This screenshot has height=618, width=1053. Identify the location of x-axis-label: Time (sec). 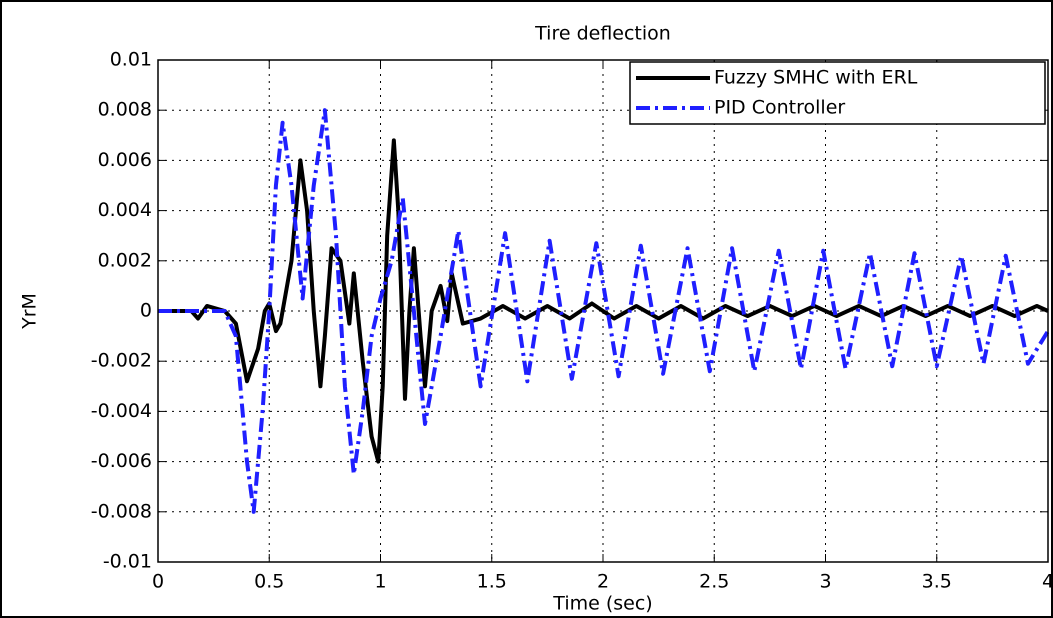
(602, 604).